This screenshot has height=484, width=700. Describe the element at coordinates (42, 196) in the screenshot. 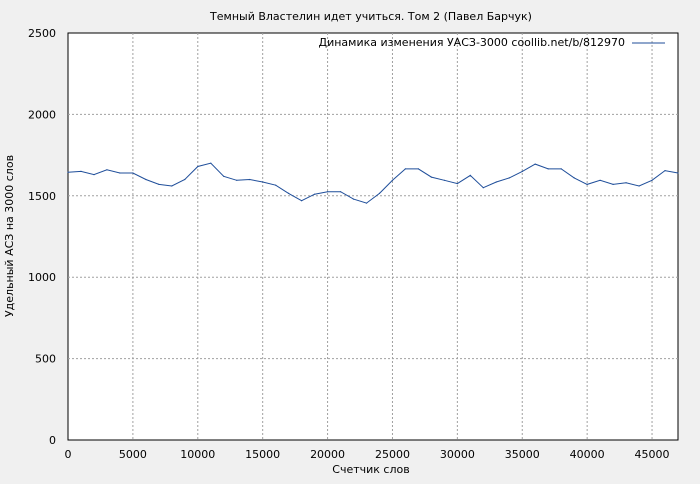

I see `y-tick-label: 1500` at that location.